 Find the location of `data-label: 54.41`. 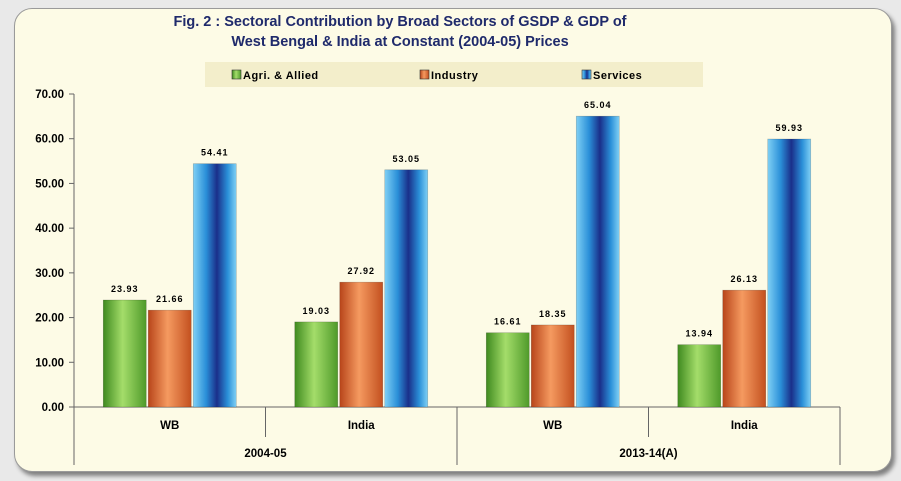

data-label: 54.41 is located at coordinates (215, 153).